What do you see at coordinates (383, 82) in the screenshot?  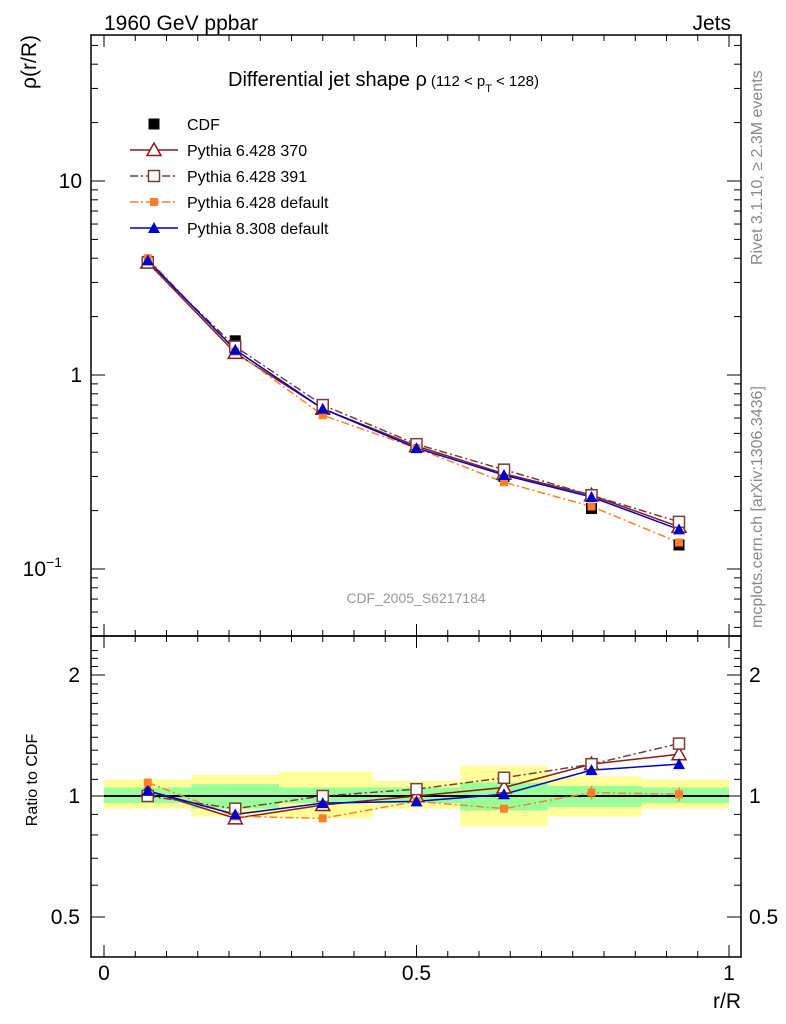 I see `main-title: Differential jet shape ρ (112 < pT < 128)` at bounding box center [383, 82].